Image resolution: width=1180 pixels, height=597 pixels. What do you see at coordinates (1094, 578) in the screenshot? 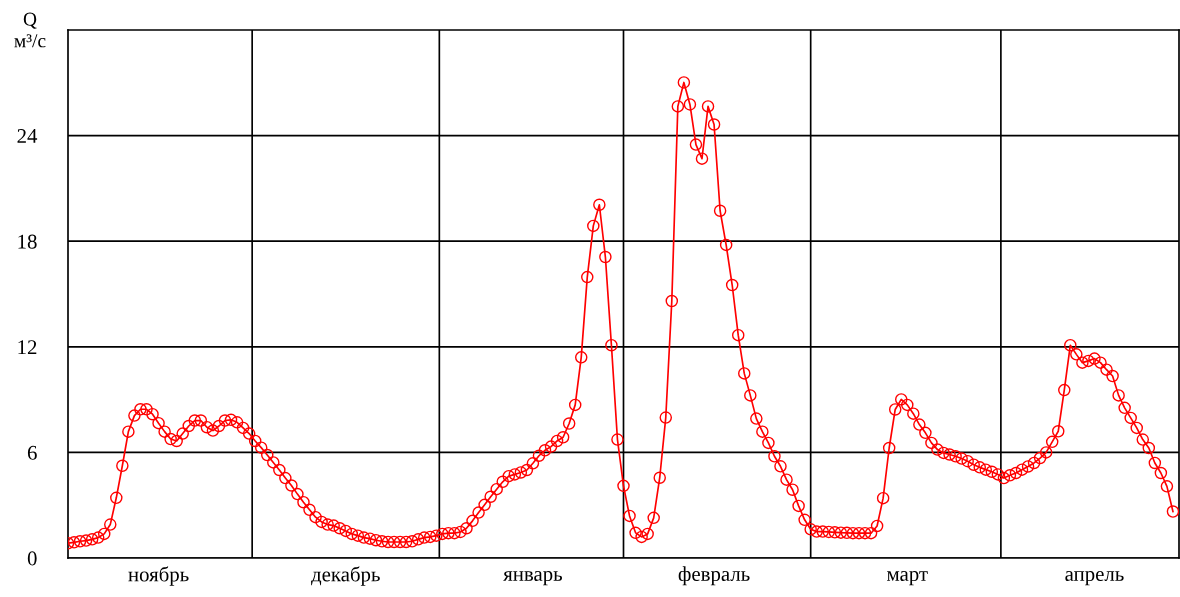
I see `x-tick-label: апрель` at bounding box center [1094, 578].